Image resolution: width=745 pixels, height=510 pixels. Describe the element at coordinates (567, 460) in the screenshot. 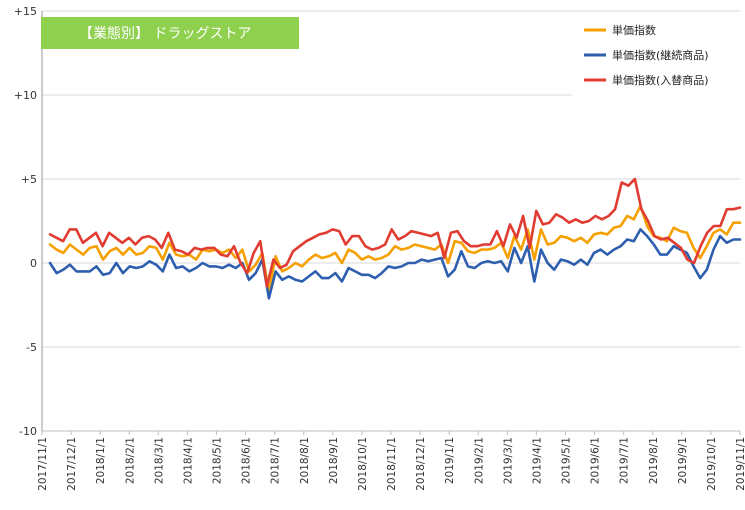

I see `x-tick-label: 2019/5/1` at that location.